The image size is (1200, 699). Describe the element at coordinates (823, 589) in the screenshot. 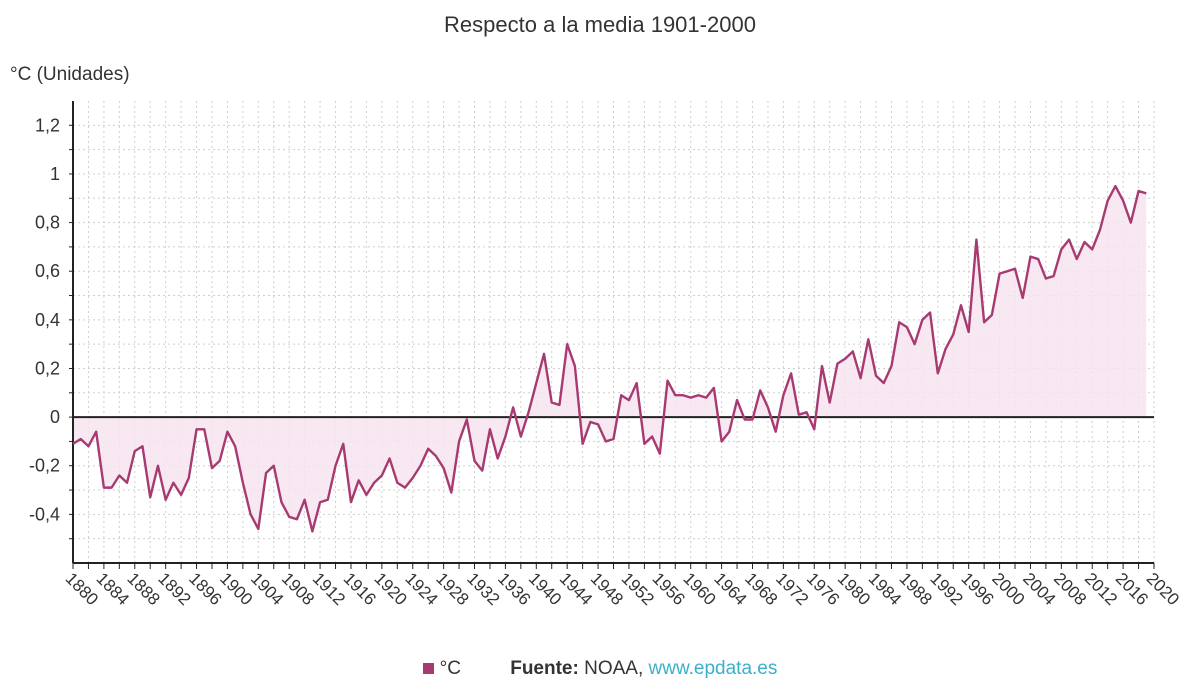

I see `x-tick-label: 1976` at that location.